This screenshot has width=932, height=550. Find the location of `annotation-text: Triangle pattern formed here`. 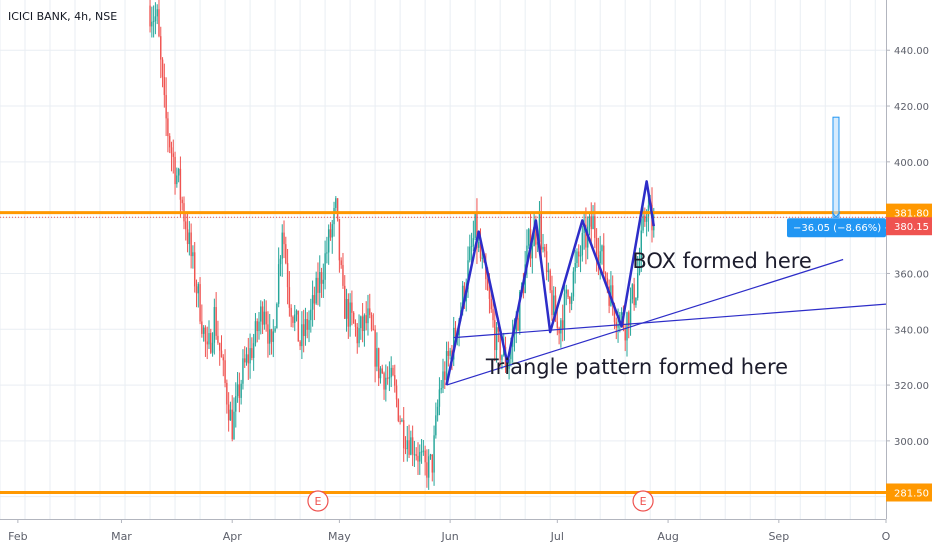

annotation-text: Triangle pattern formed here is located at coordinates (636, 367).